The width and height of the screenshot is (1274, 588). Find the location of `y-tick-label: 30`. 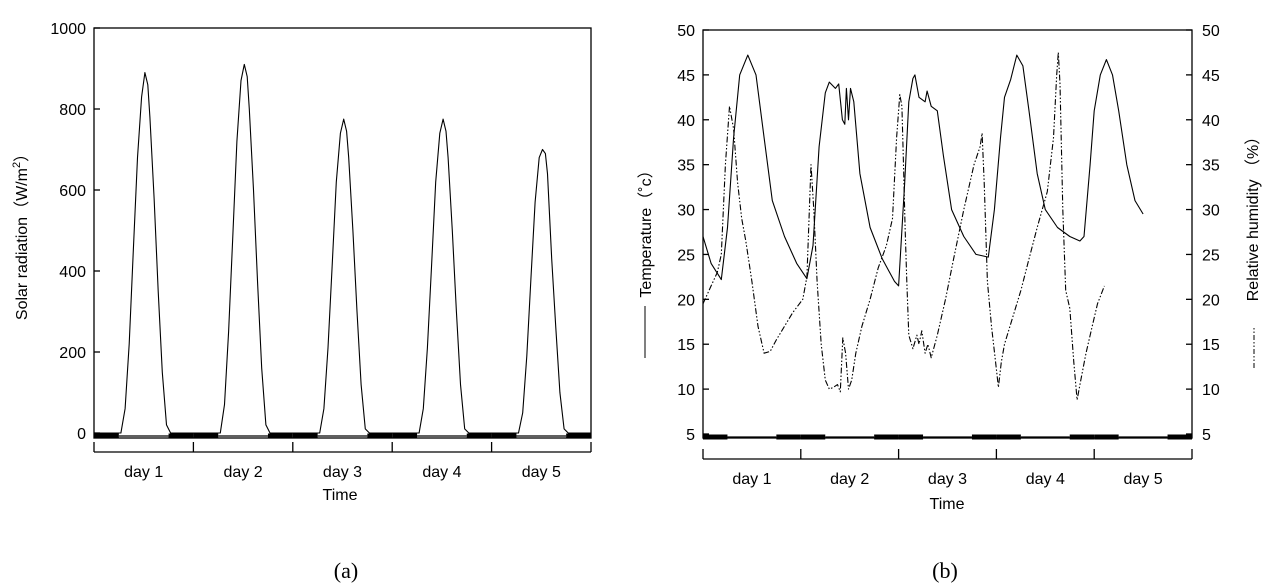

y-tick-label: 30 is located at coordinates (686, 211).